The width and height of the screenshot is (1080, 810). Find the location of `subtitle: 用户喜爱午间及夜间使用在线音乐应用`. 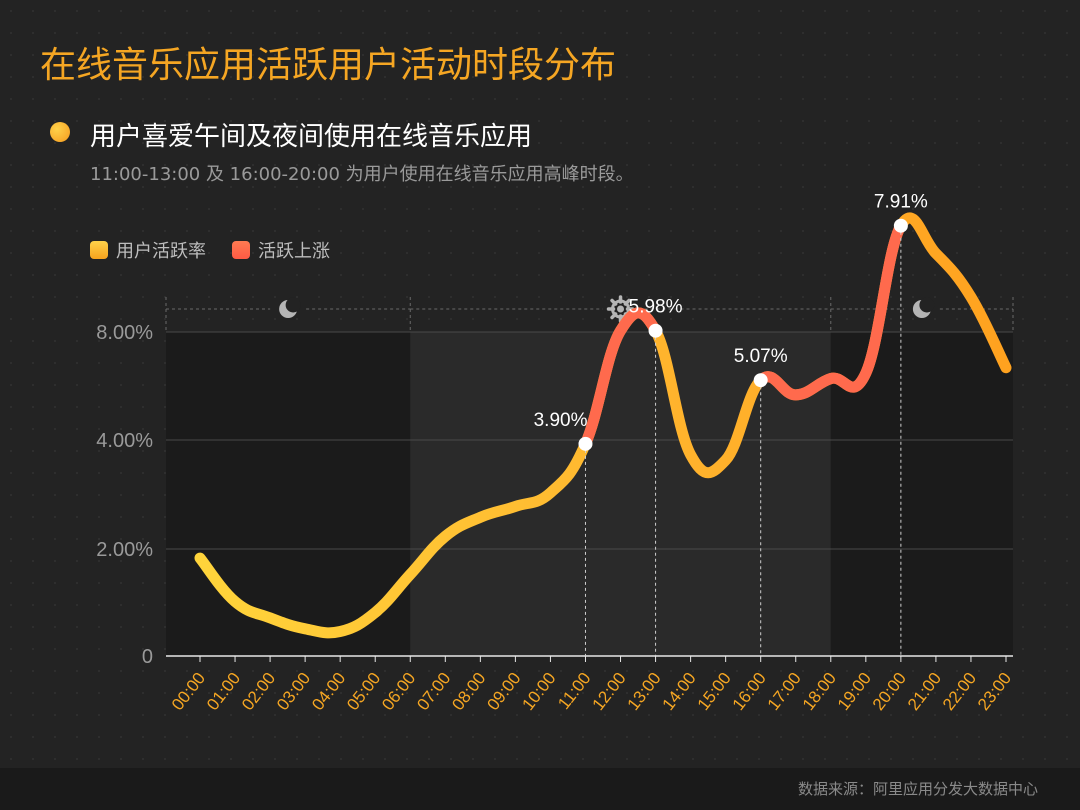

subtitle: 用户喜爱午间及夜间使用在线音乐应用 is located at coordinates (311, 137).